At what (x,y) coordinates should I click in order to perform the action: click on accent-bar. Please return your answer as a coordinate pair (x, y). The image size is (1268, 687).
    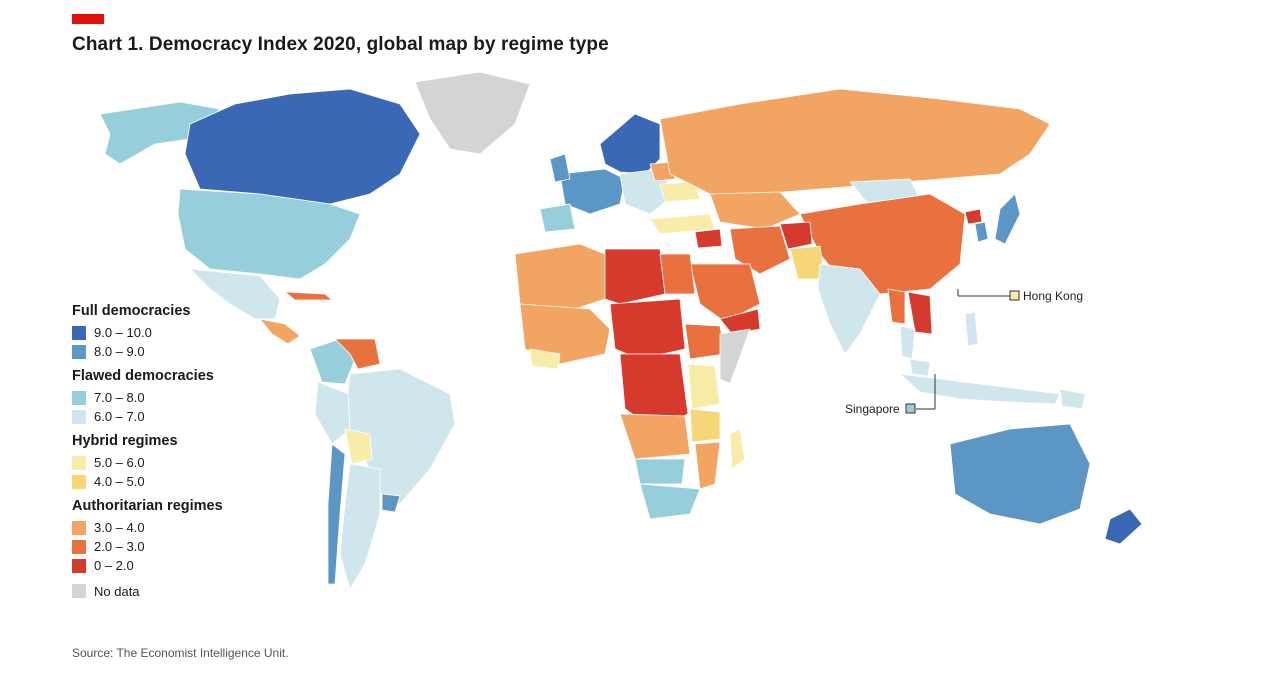
    Looking at the image, I should click on (88, 19).